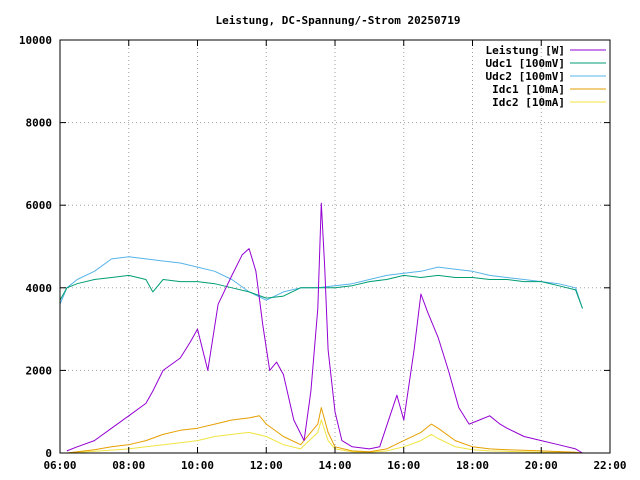 Image resolution: width=640 pixels, height=480 pixels. What do you see at coordinates (266, 465) in the screenshot?
I see `x-tick-label: 12:00` at bounding box center [266, 465].